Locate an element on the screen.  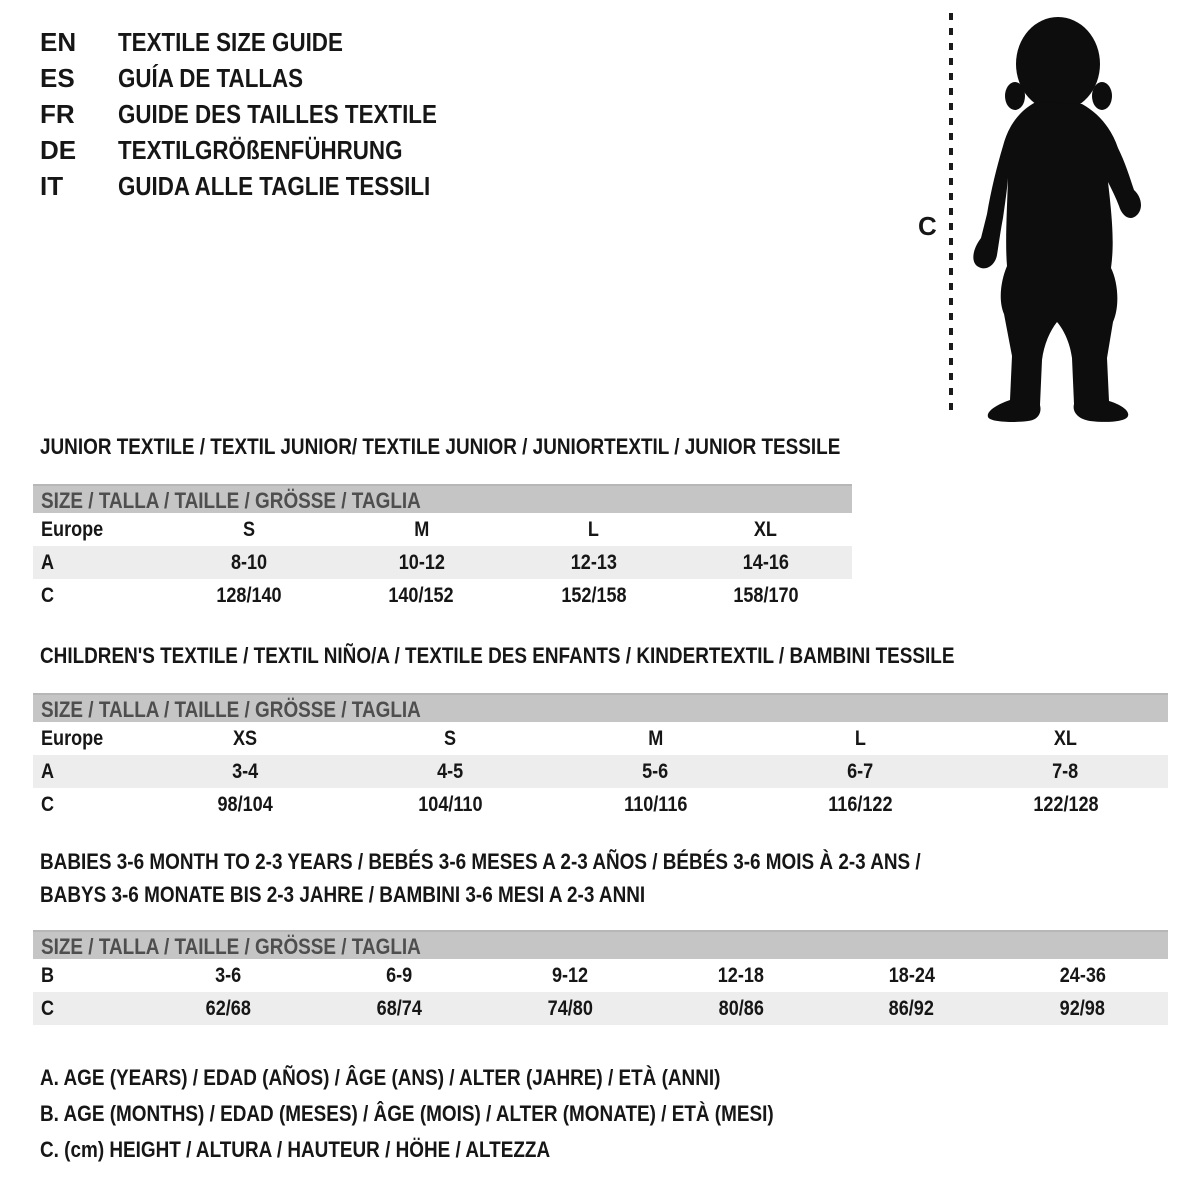
lang-title: TEXTILGRÖßENFÜHRUNG is located at coordinates (260, 150).